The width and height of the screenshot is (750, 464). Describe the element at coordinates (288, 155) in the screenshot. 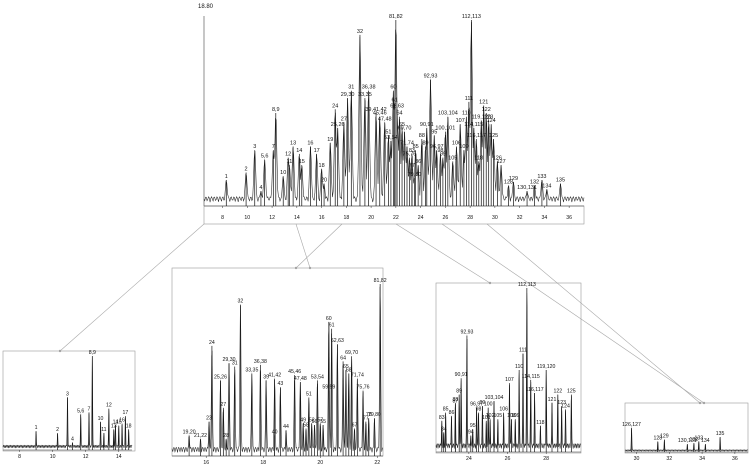

I see `peak-label: 12` at that location.